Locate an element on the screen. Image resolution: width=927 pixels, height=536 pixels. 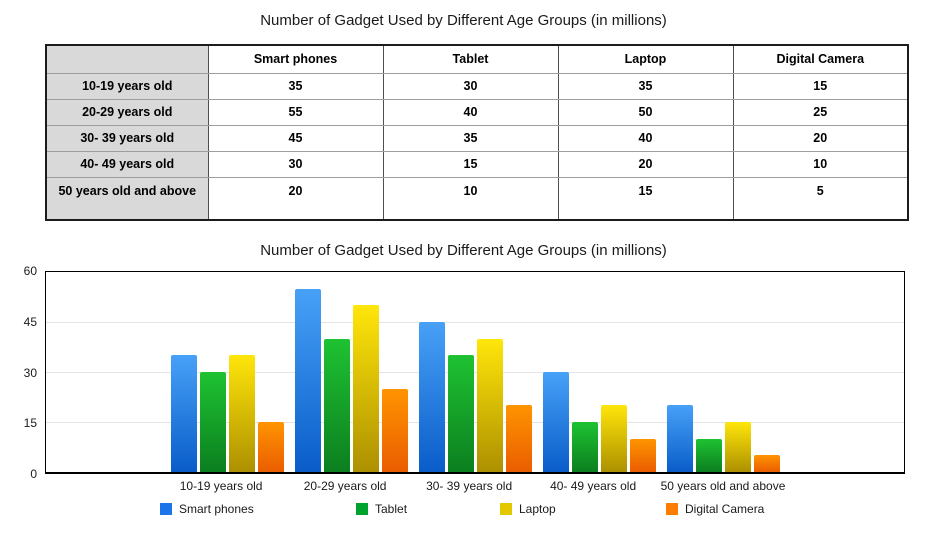
table-cell: 50 is located at coordinates (645, 112).